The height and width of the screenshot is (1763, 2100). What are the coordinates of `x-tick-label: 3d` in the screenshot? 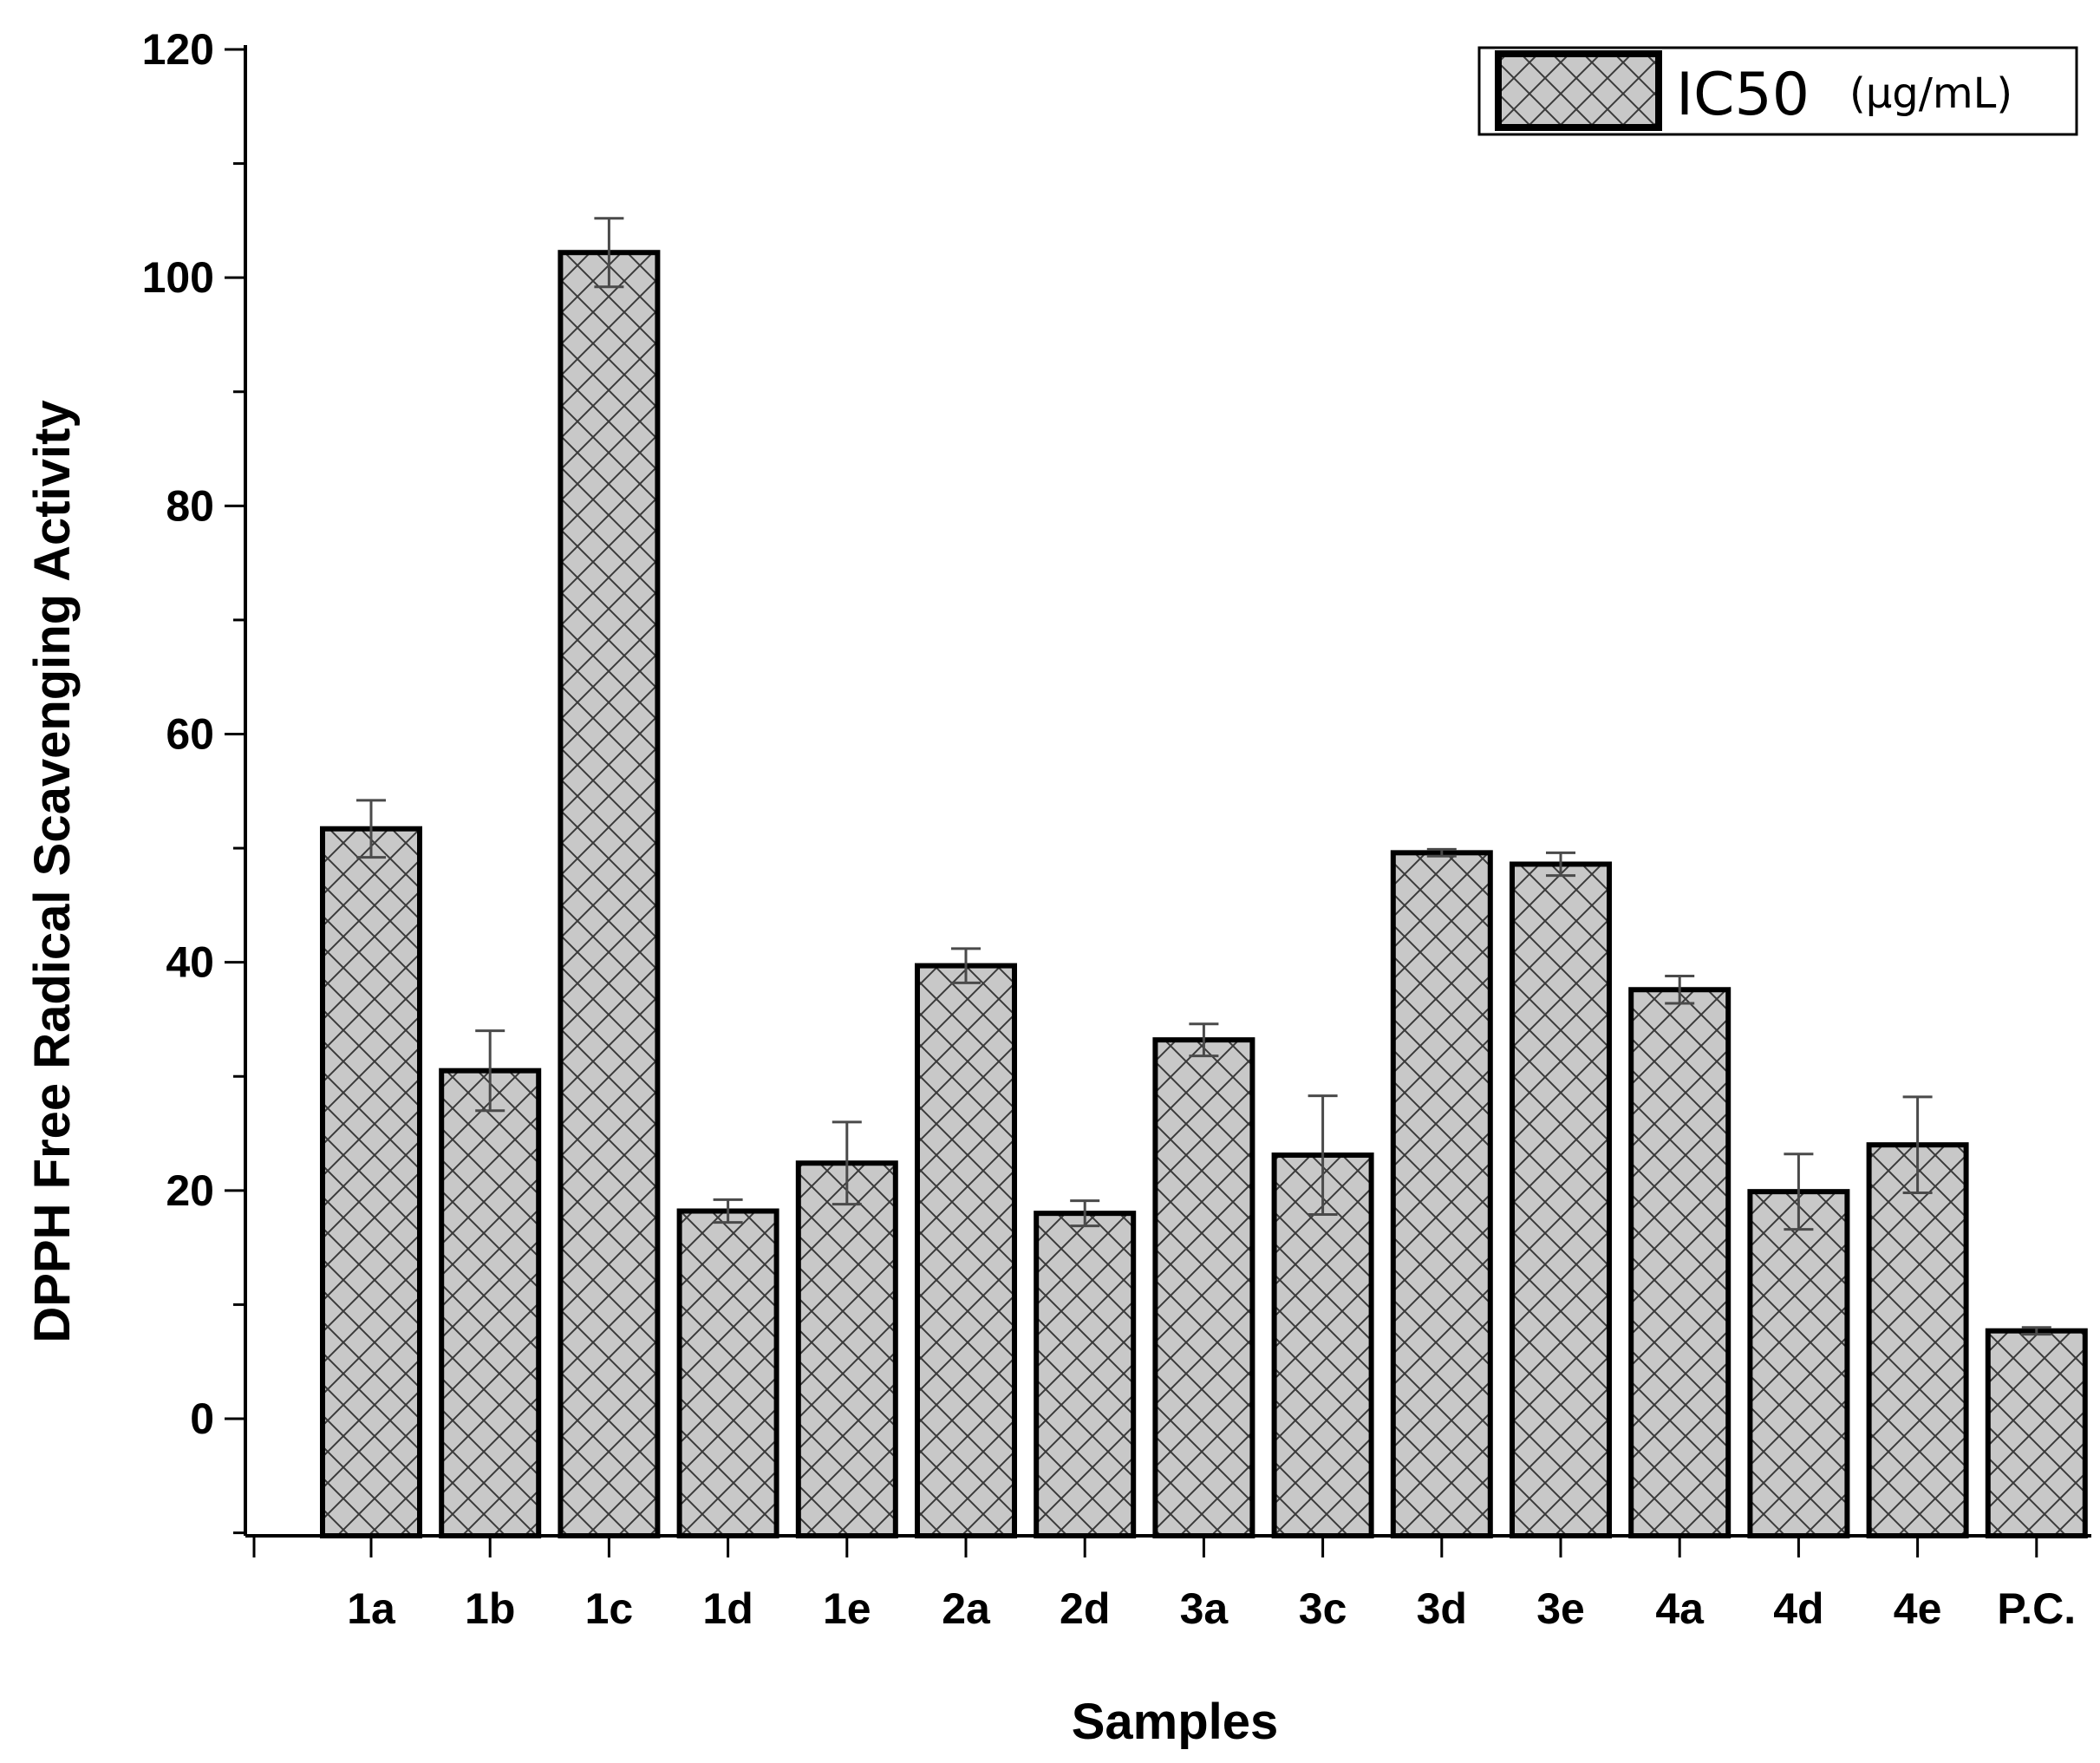 It's located at (1442, 1609).